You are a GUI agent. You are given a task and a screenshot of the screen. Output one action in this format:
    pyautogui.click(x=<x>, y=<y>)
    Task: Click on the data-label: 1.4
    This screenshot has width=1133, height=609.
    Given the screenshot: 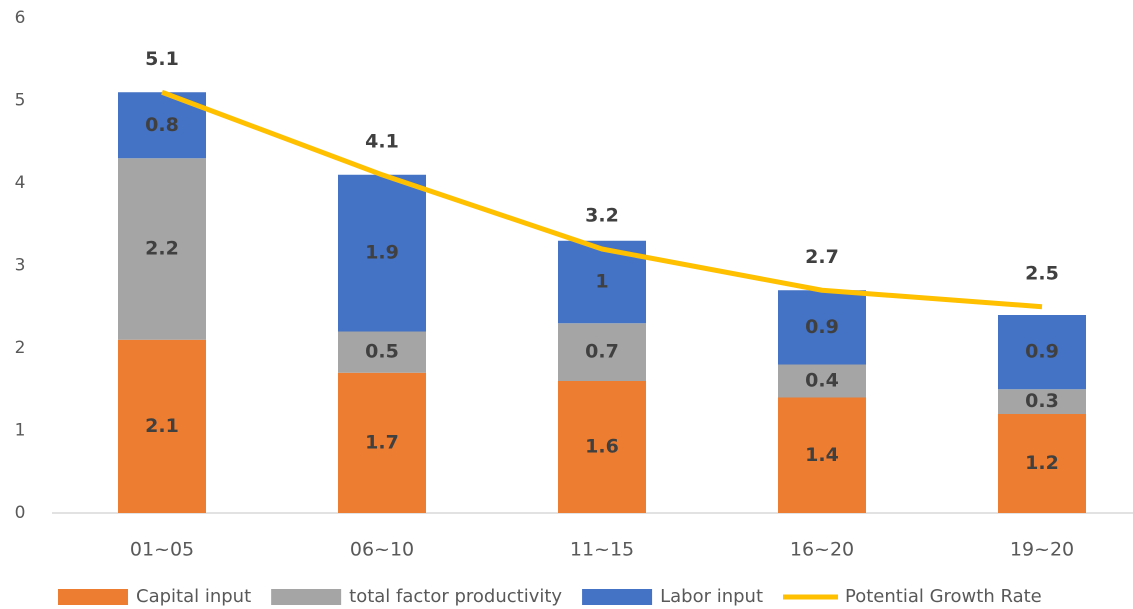 What is the action you would take?
    pyautogui.click(x=822, y=455)
    